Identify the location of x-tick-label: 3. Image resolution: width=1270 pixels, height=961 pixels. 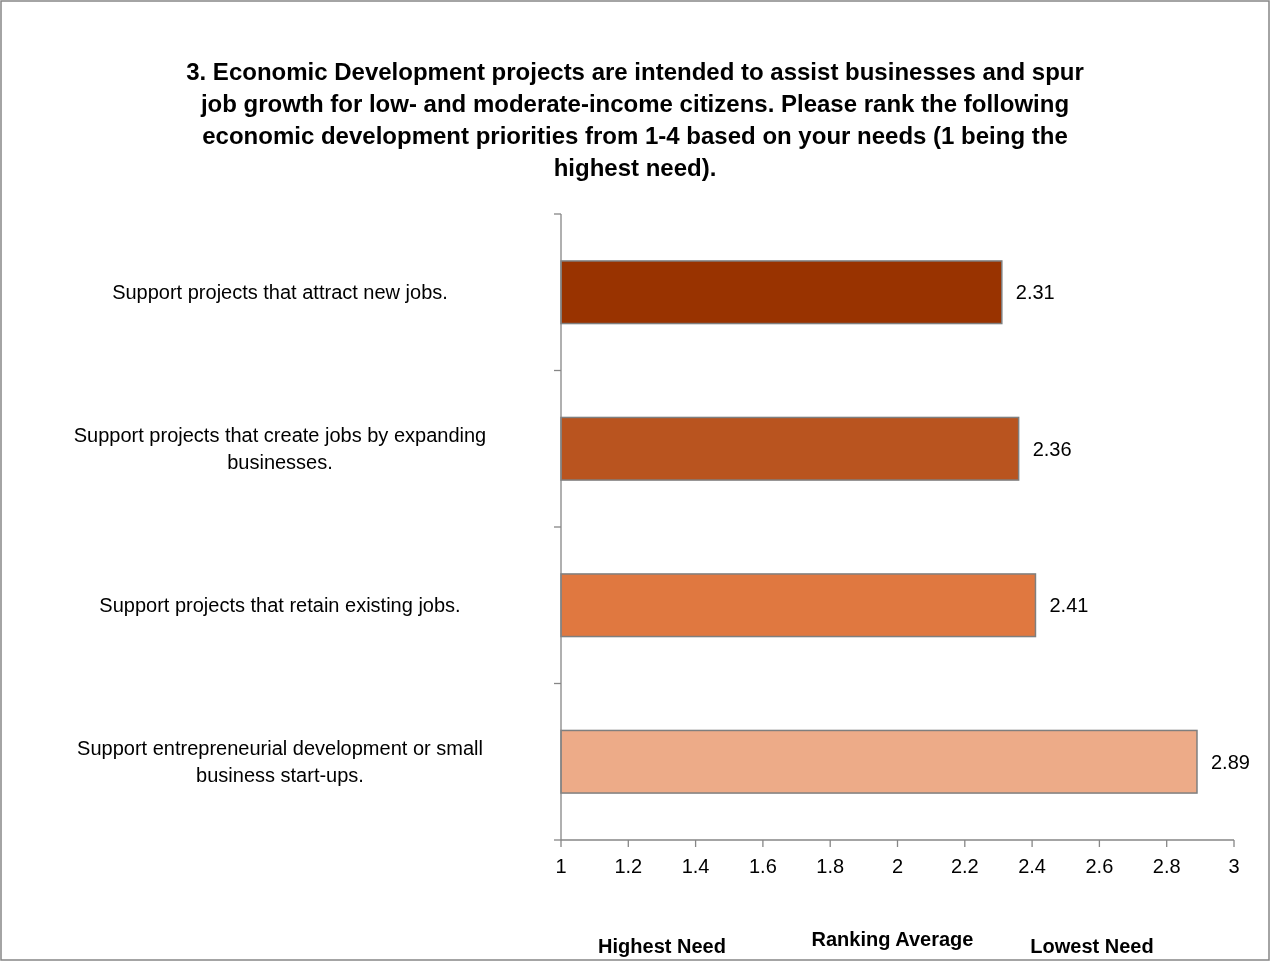
(1234, 866).